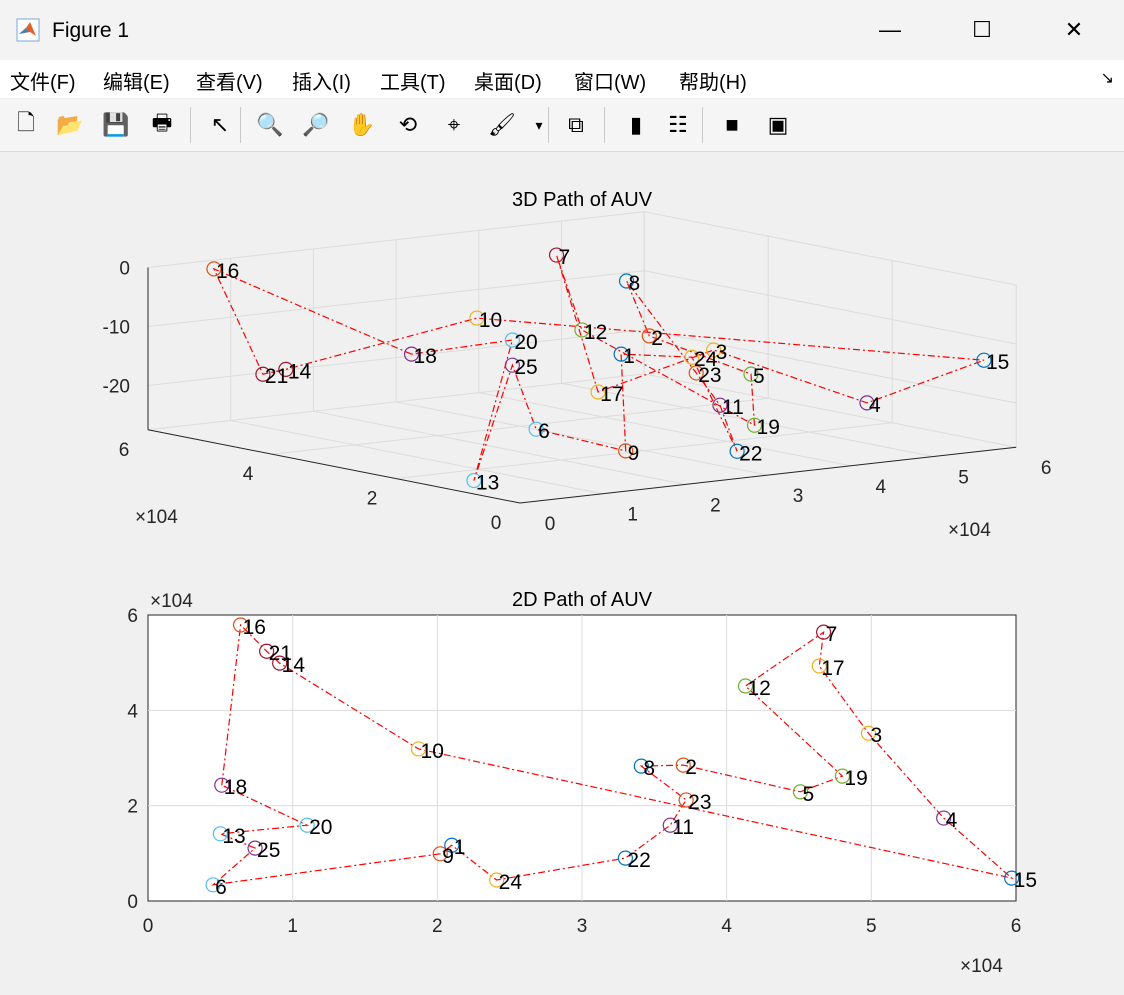 This screenshot has height=995, width=1124. What do you see at coordinates (963, 478) in the screenshot?
I see `x-tick-label: 5` at bounding box center [963, 478].